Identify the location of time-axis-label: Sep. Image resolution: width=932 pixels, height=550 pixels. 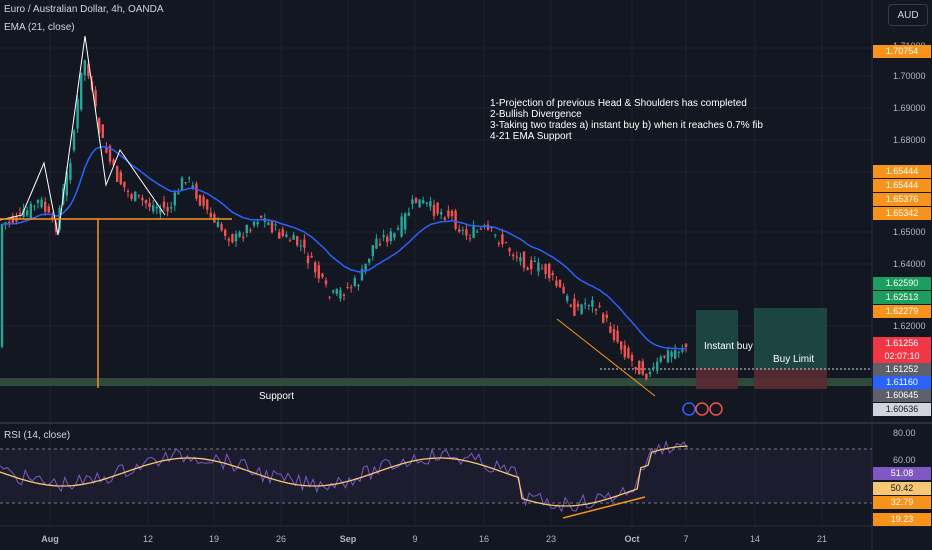
(348, 539).